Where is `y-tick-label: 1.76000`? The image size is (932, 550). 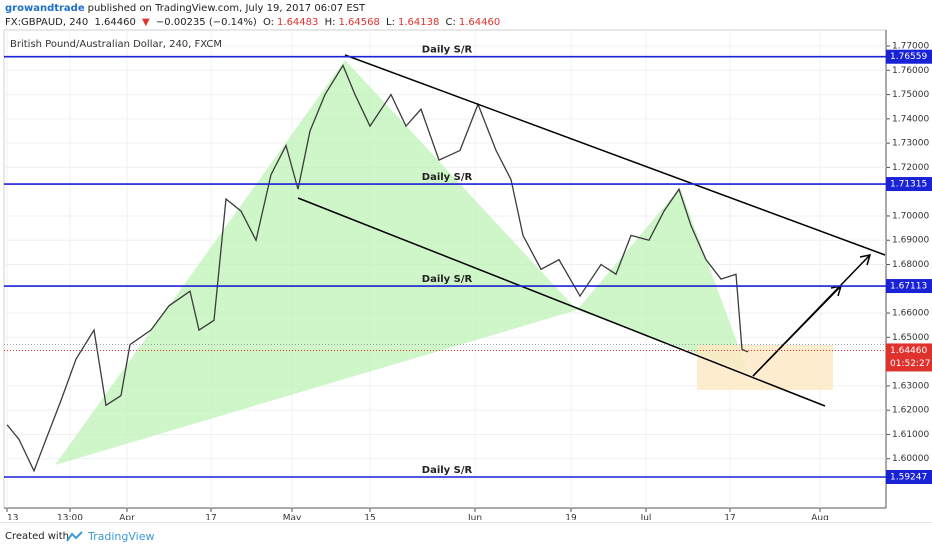
y-tick-label: 1.76000 is located at coordinates (910, 71).